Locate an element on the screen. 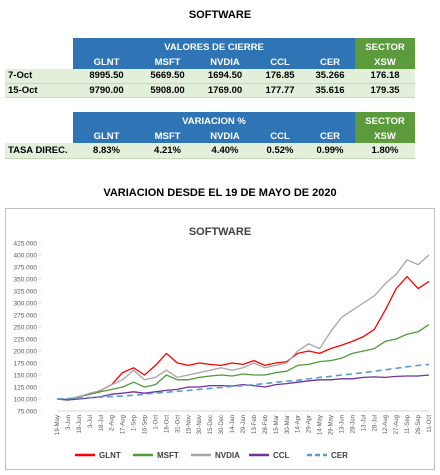 Image resolution: width=440 pixels, height=475 pixels. value-cell: 176.18 is located at coordinates (385, 76).